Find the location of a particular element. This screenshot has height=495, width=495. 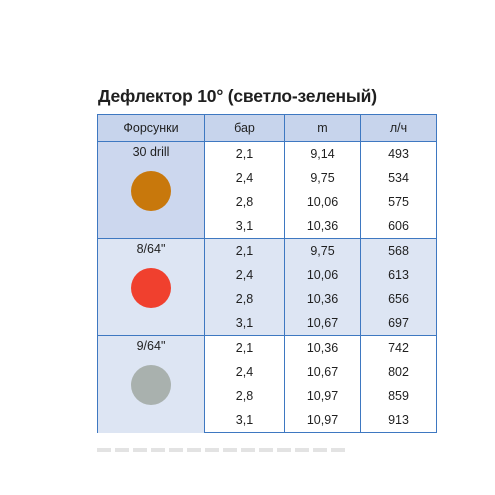

header-radius: m is located at coordinates (322, 128).